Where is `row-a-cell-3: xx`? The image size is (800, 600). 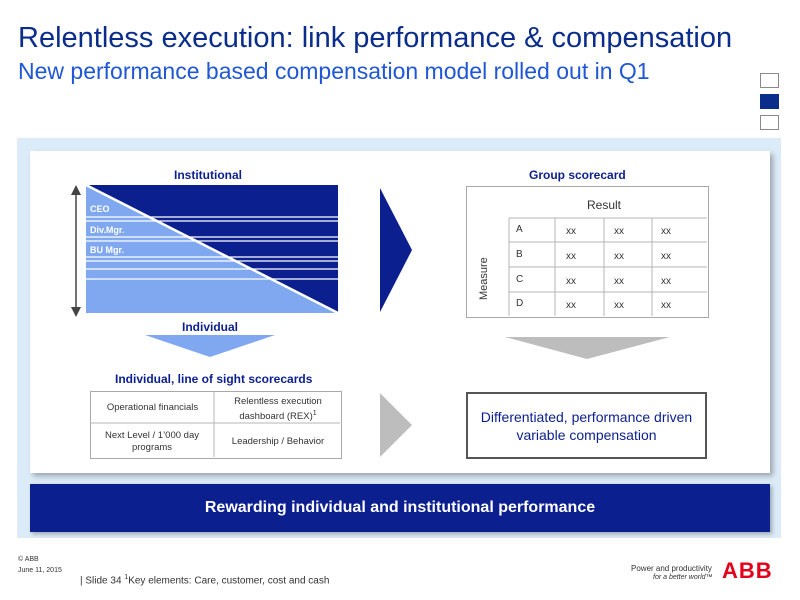 row-a-cell-3: xx is located at coordinates (666, 231).